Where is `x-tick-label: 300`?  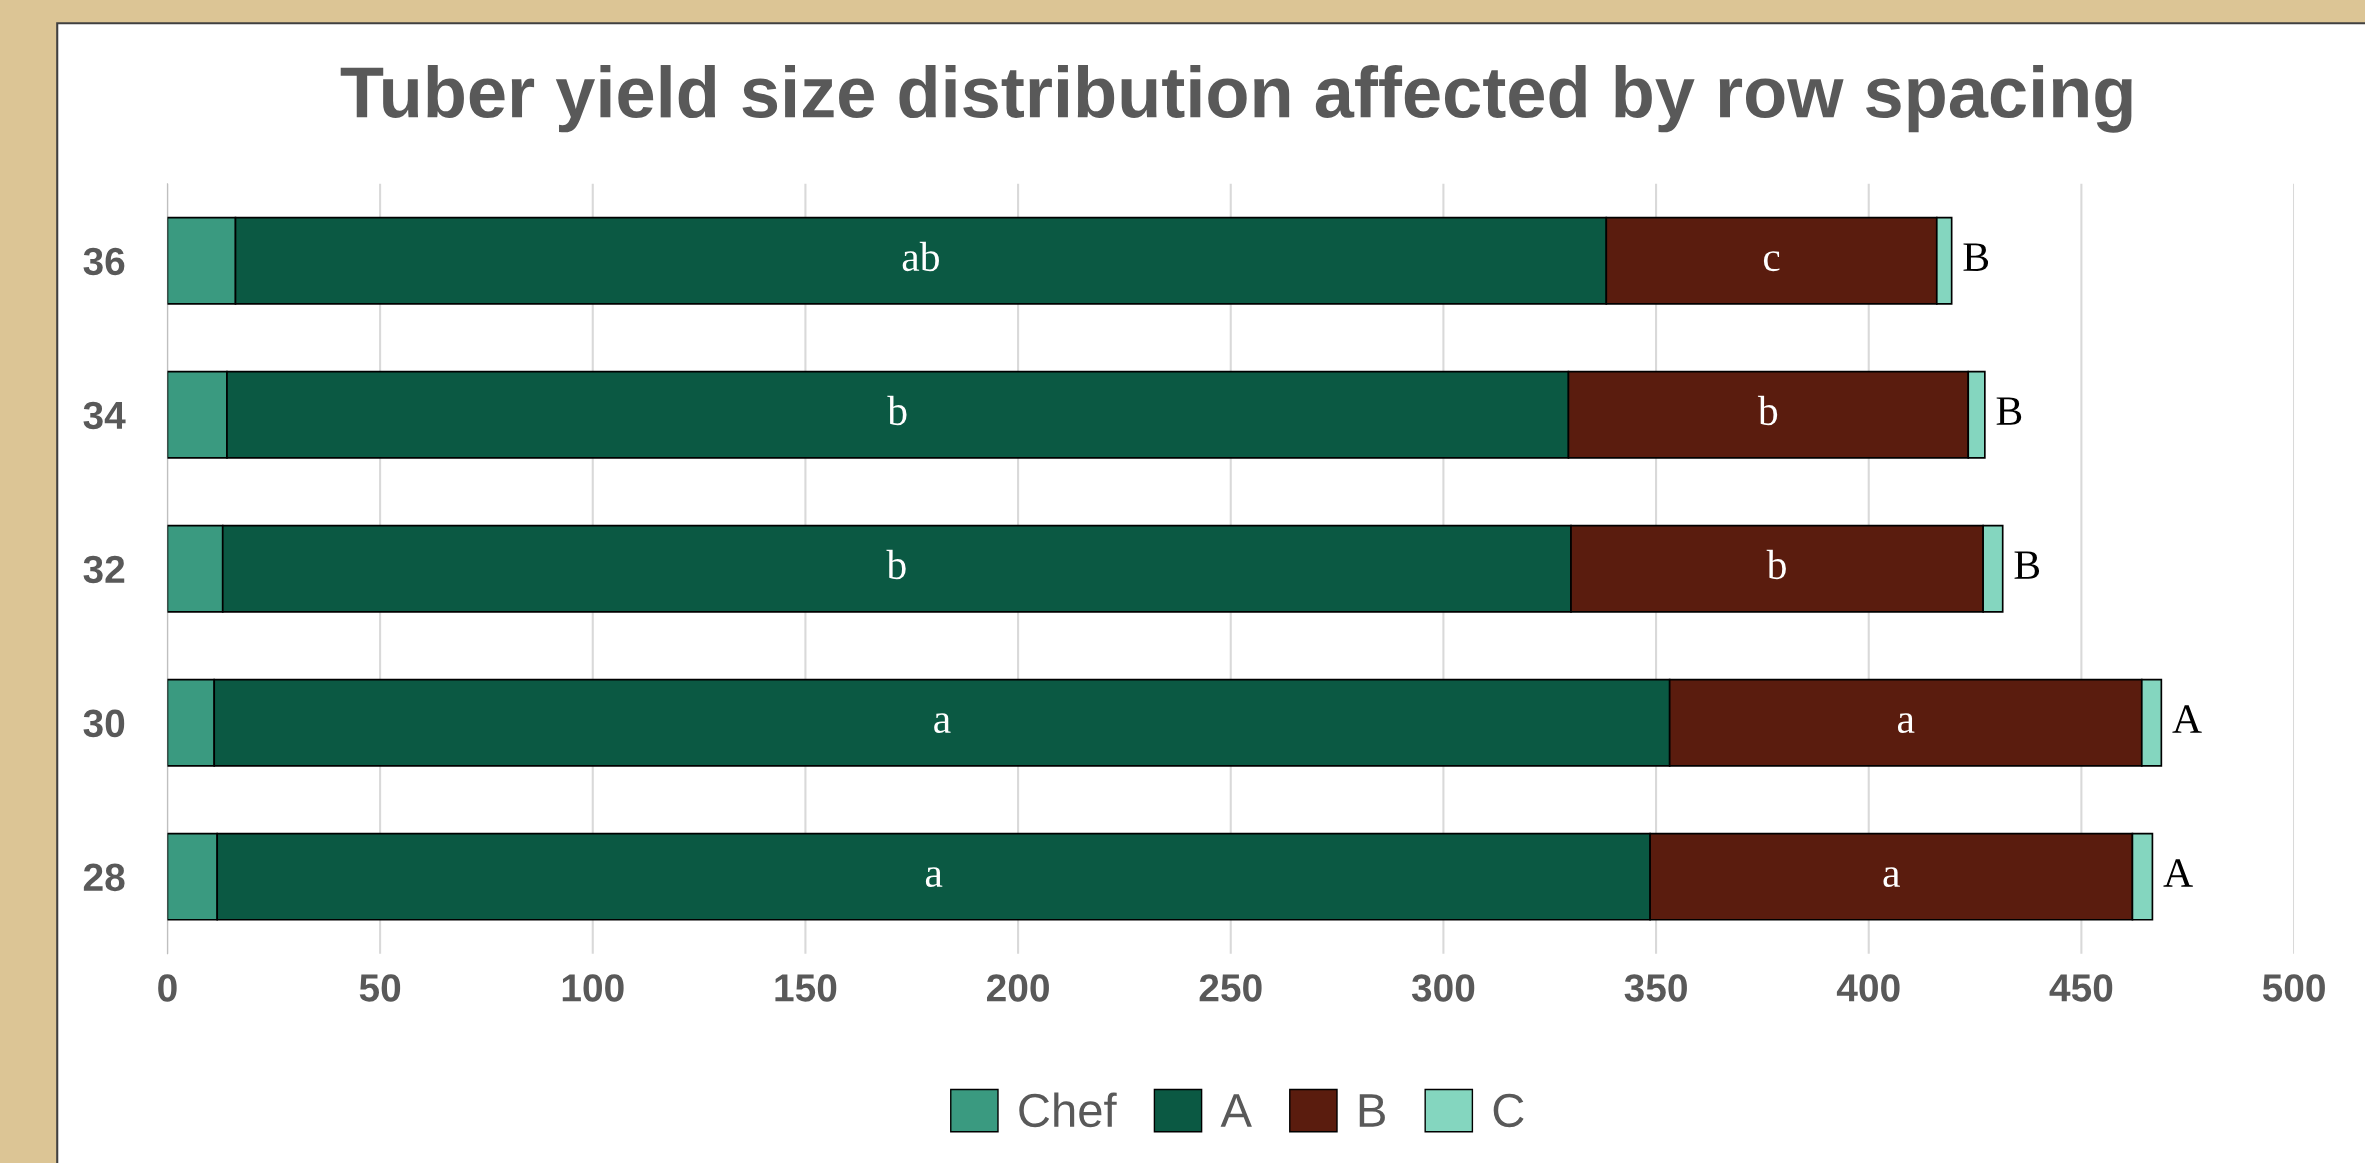 x-tick-label: 300 is located at coordinates (1443, 988).